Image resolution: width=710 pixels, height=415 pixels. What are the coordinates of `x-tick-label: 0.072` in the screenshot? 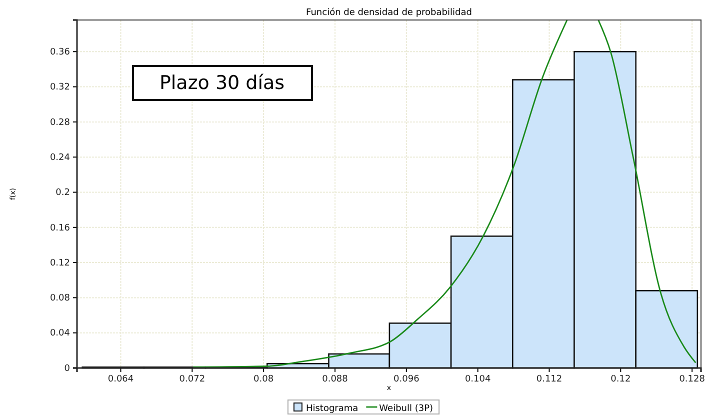 It's located at (192, 379).